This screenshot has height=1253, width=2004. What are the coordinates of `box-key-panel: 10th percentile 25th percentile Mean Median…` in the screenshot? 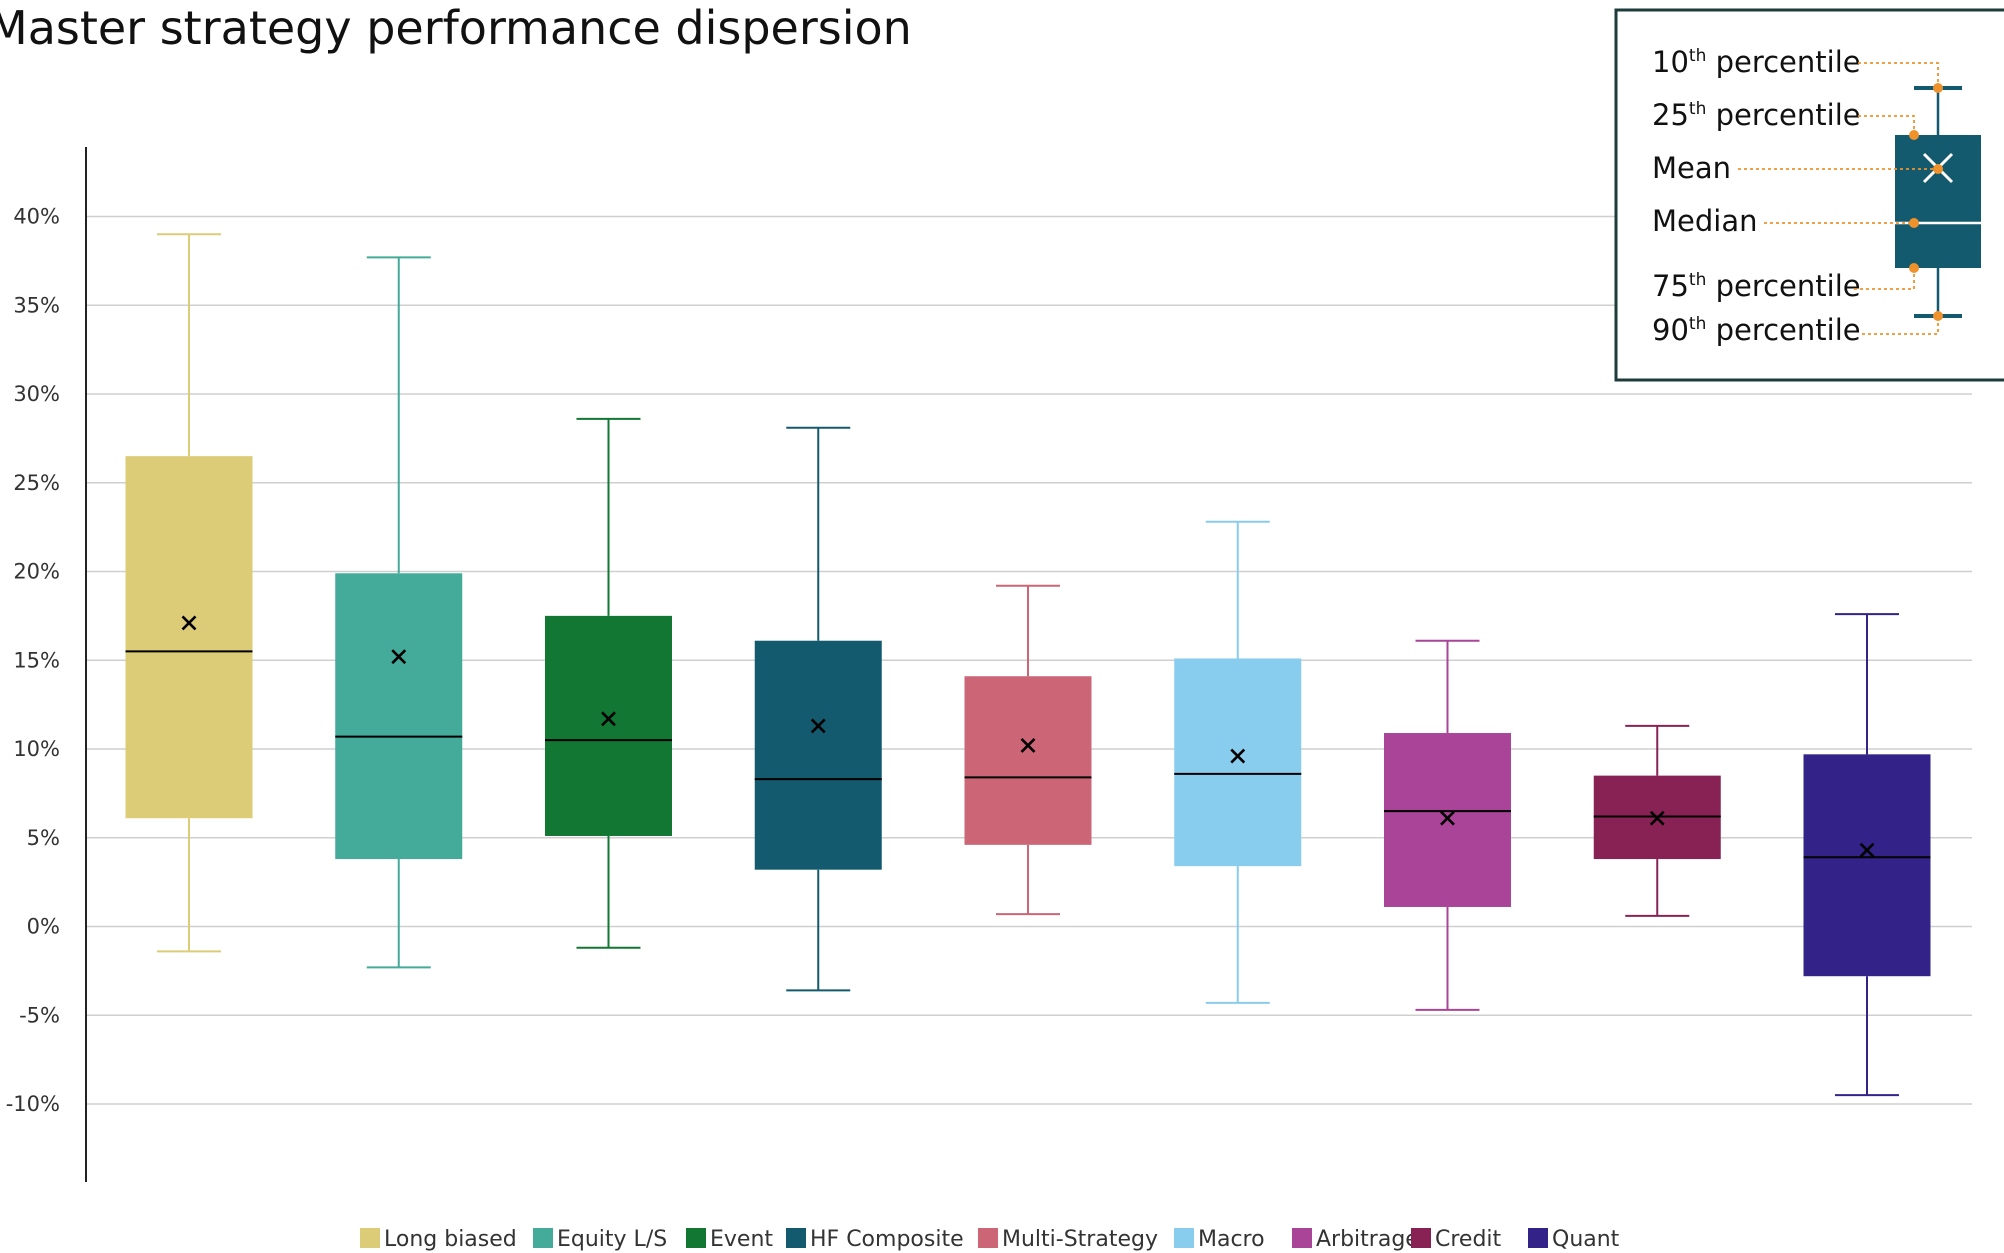 It's located at (1809, 195).